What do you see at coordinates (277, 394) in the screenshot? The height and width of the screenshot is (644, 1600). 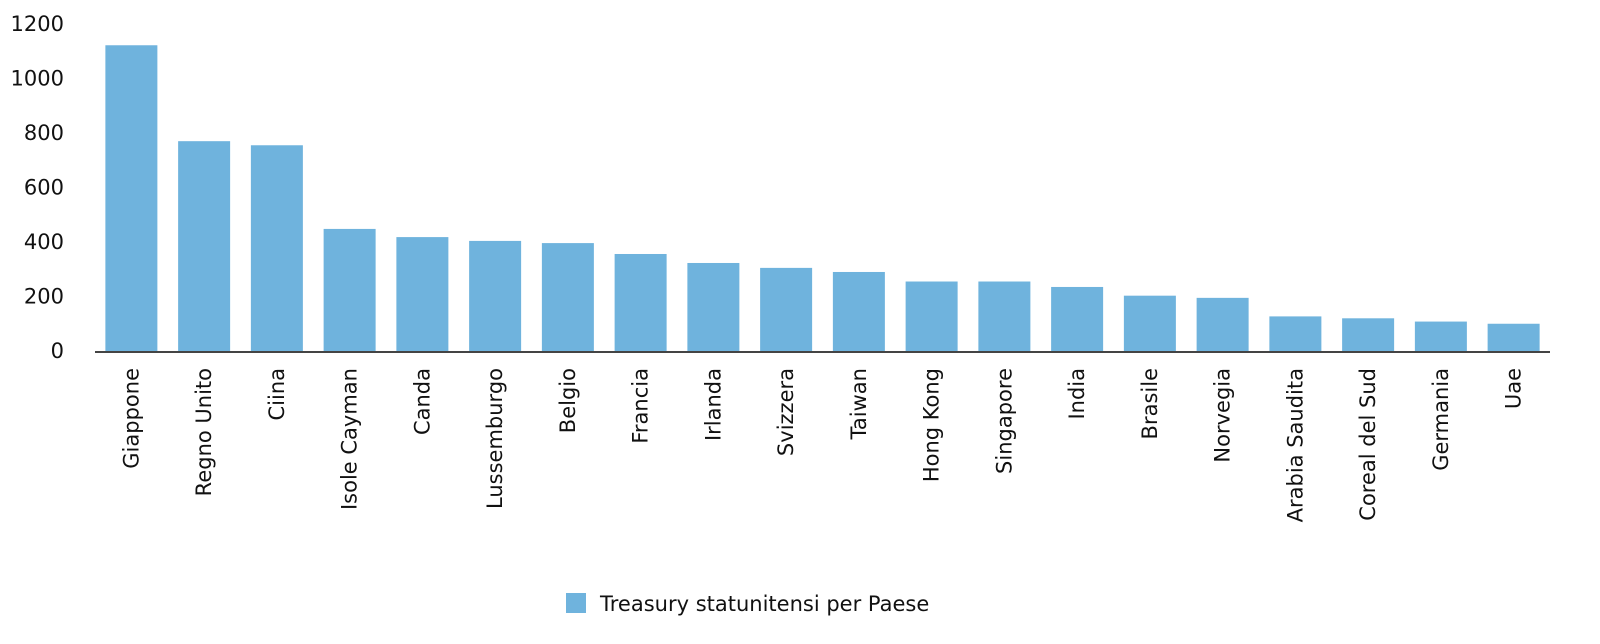 I see `x-tick-label: Ciina` at bounding box center [277, 394].